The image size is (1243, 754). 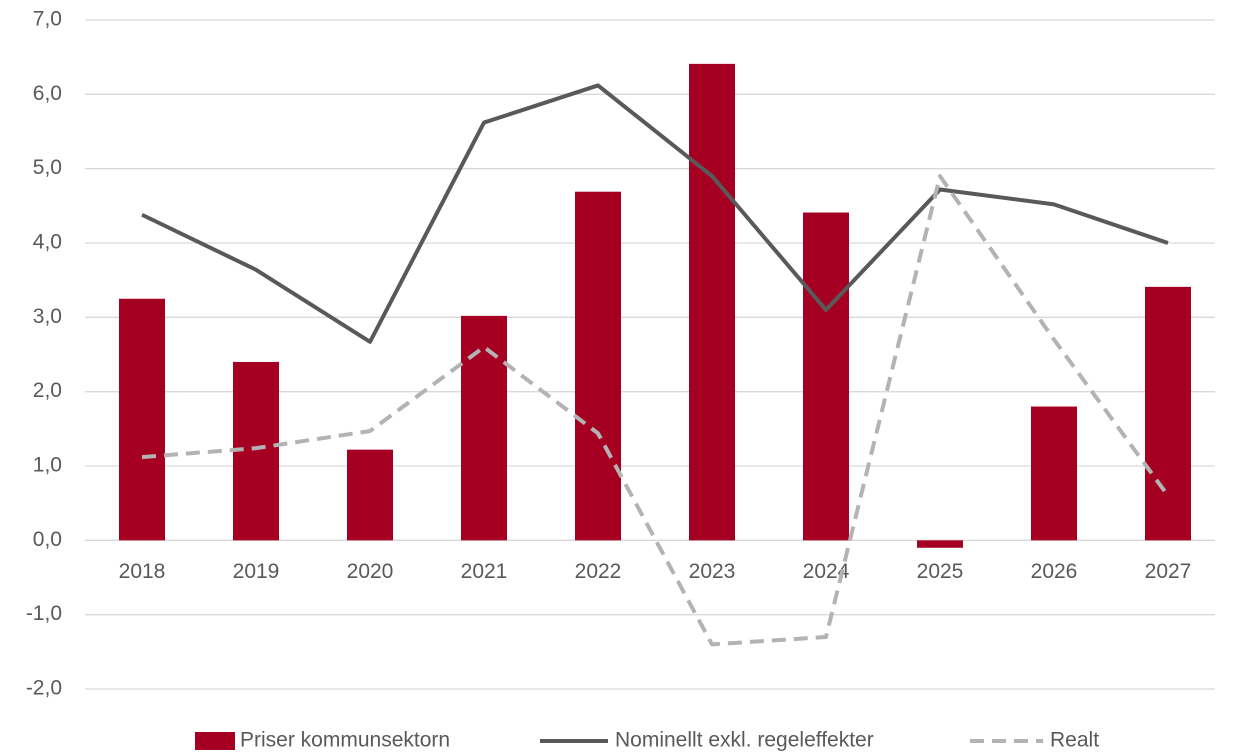 What do you see at coordinates (142, 571) in the screenshot?
I see `x-tick-label: 2018` at bounding box center [142, 571].